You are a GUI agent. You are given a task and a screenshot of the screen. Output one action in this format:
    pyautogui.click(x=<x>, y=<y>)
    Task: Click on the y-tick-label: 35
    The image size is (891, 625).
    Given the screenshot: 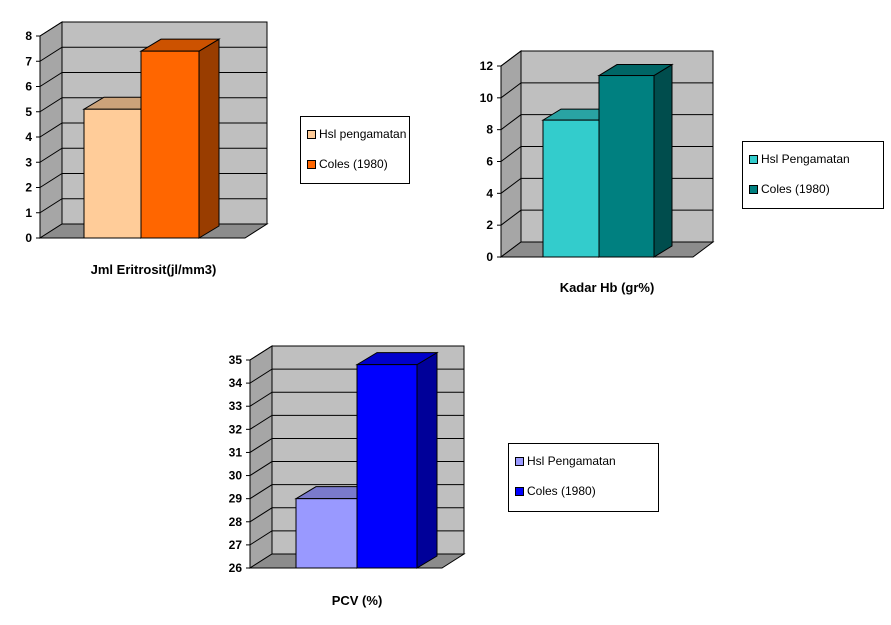 What is the action you would take?
    pyautogui.click(x=236, y=360)
    